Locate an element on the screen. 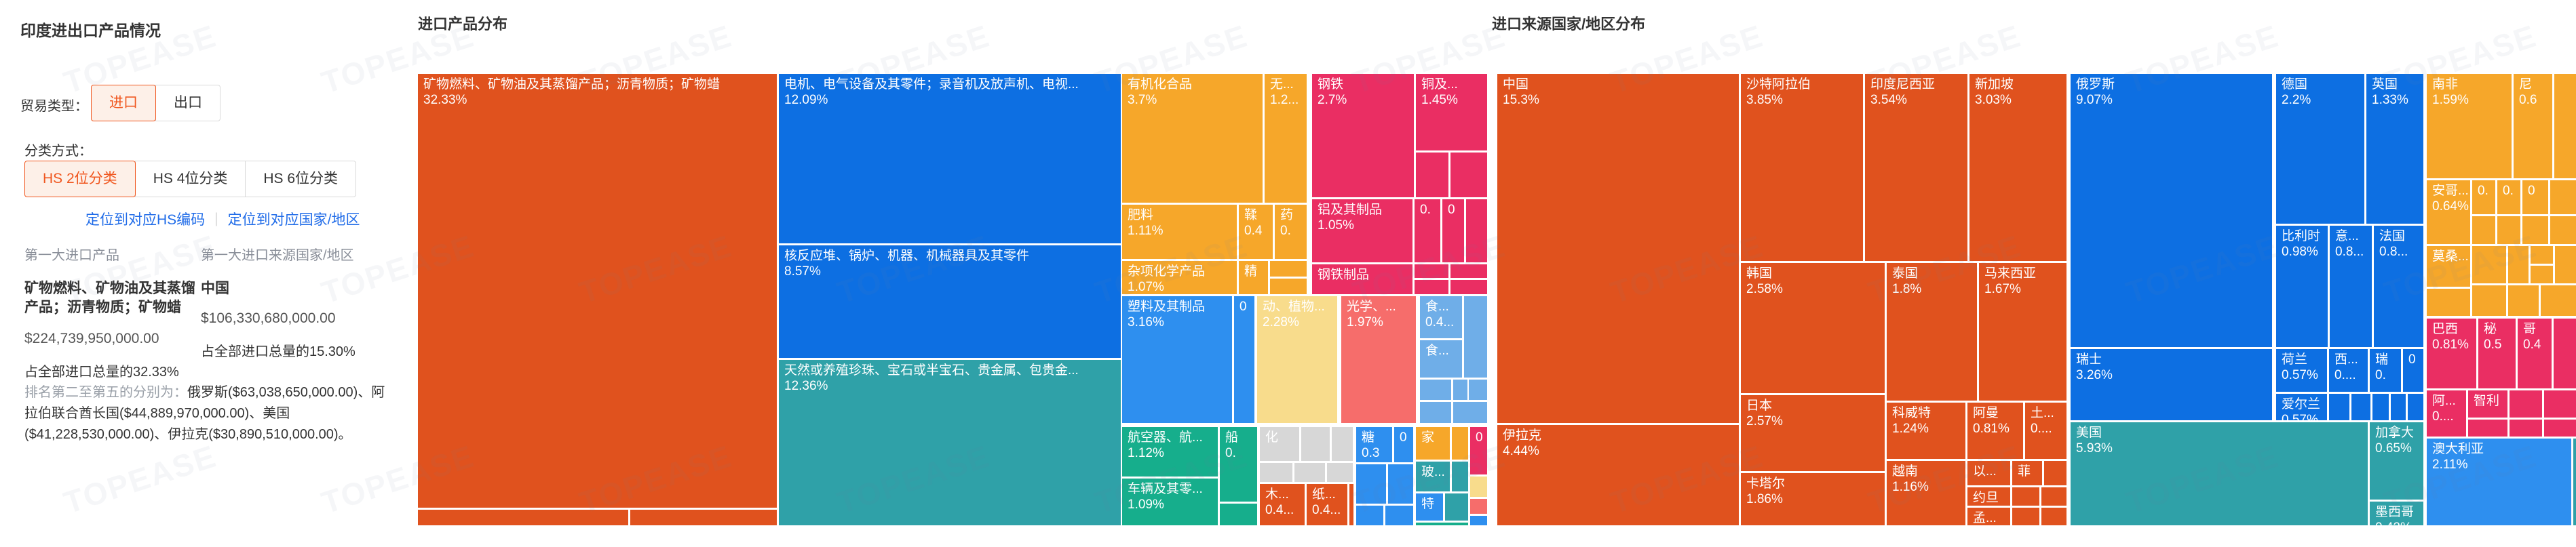 The width and height of the screenshot is (2576, 547). treemap-cell: 铜及... 1.45% is located at coordinates (1452, 112).